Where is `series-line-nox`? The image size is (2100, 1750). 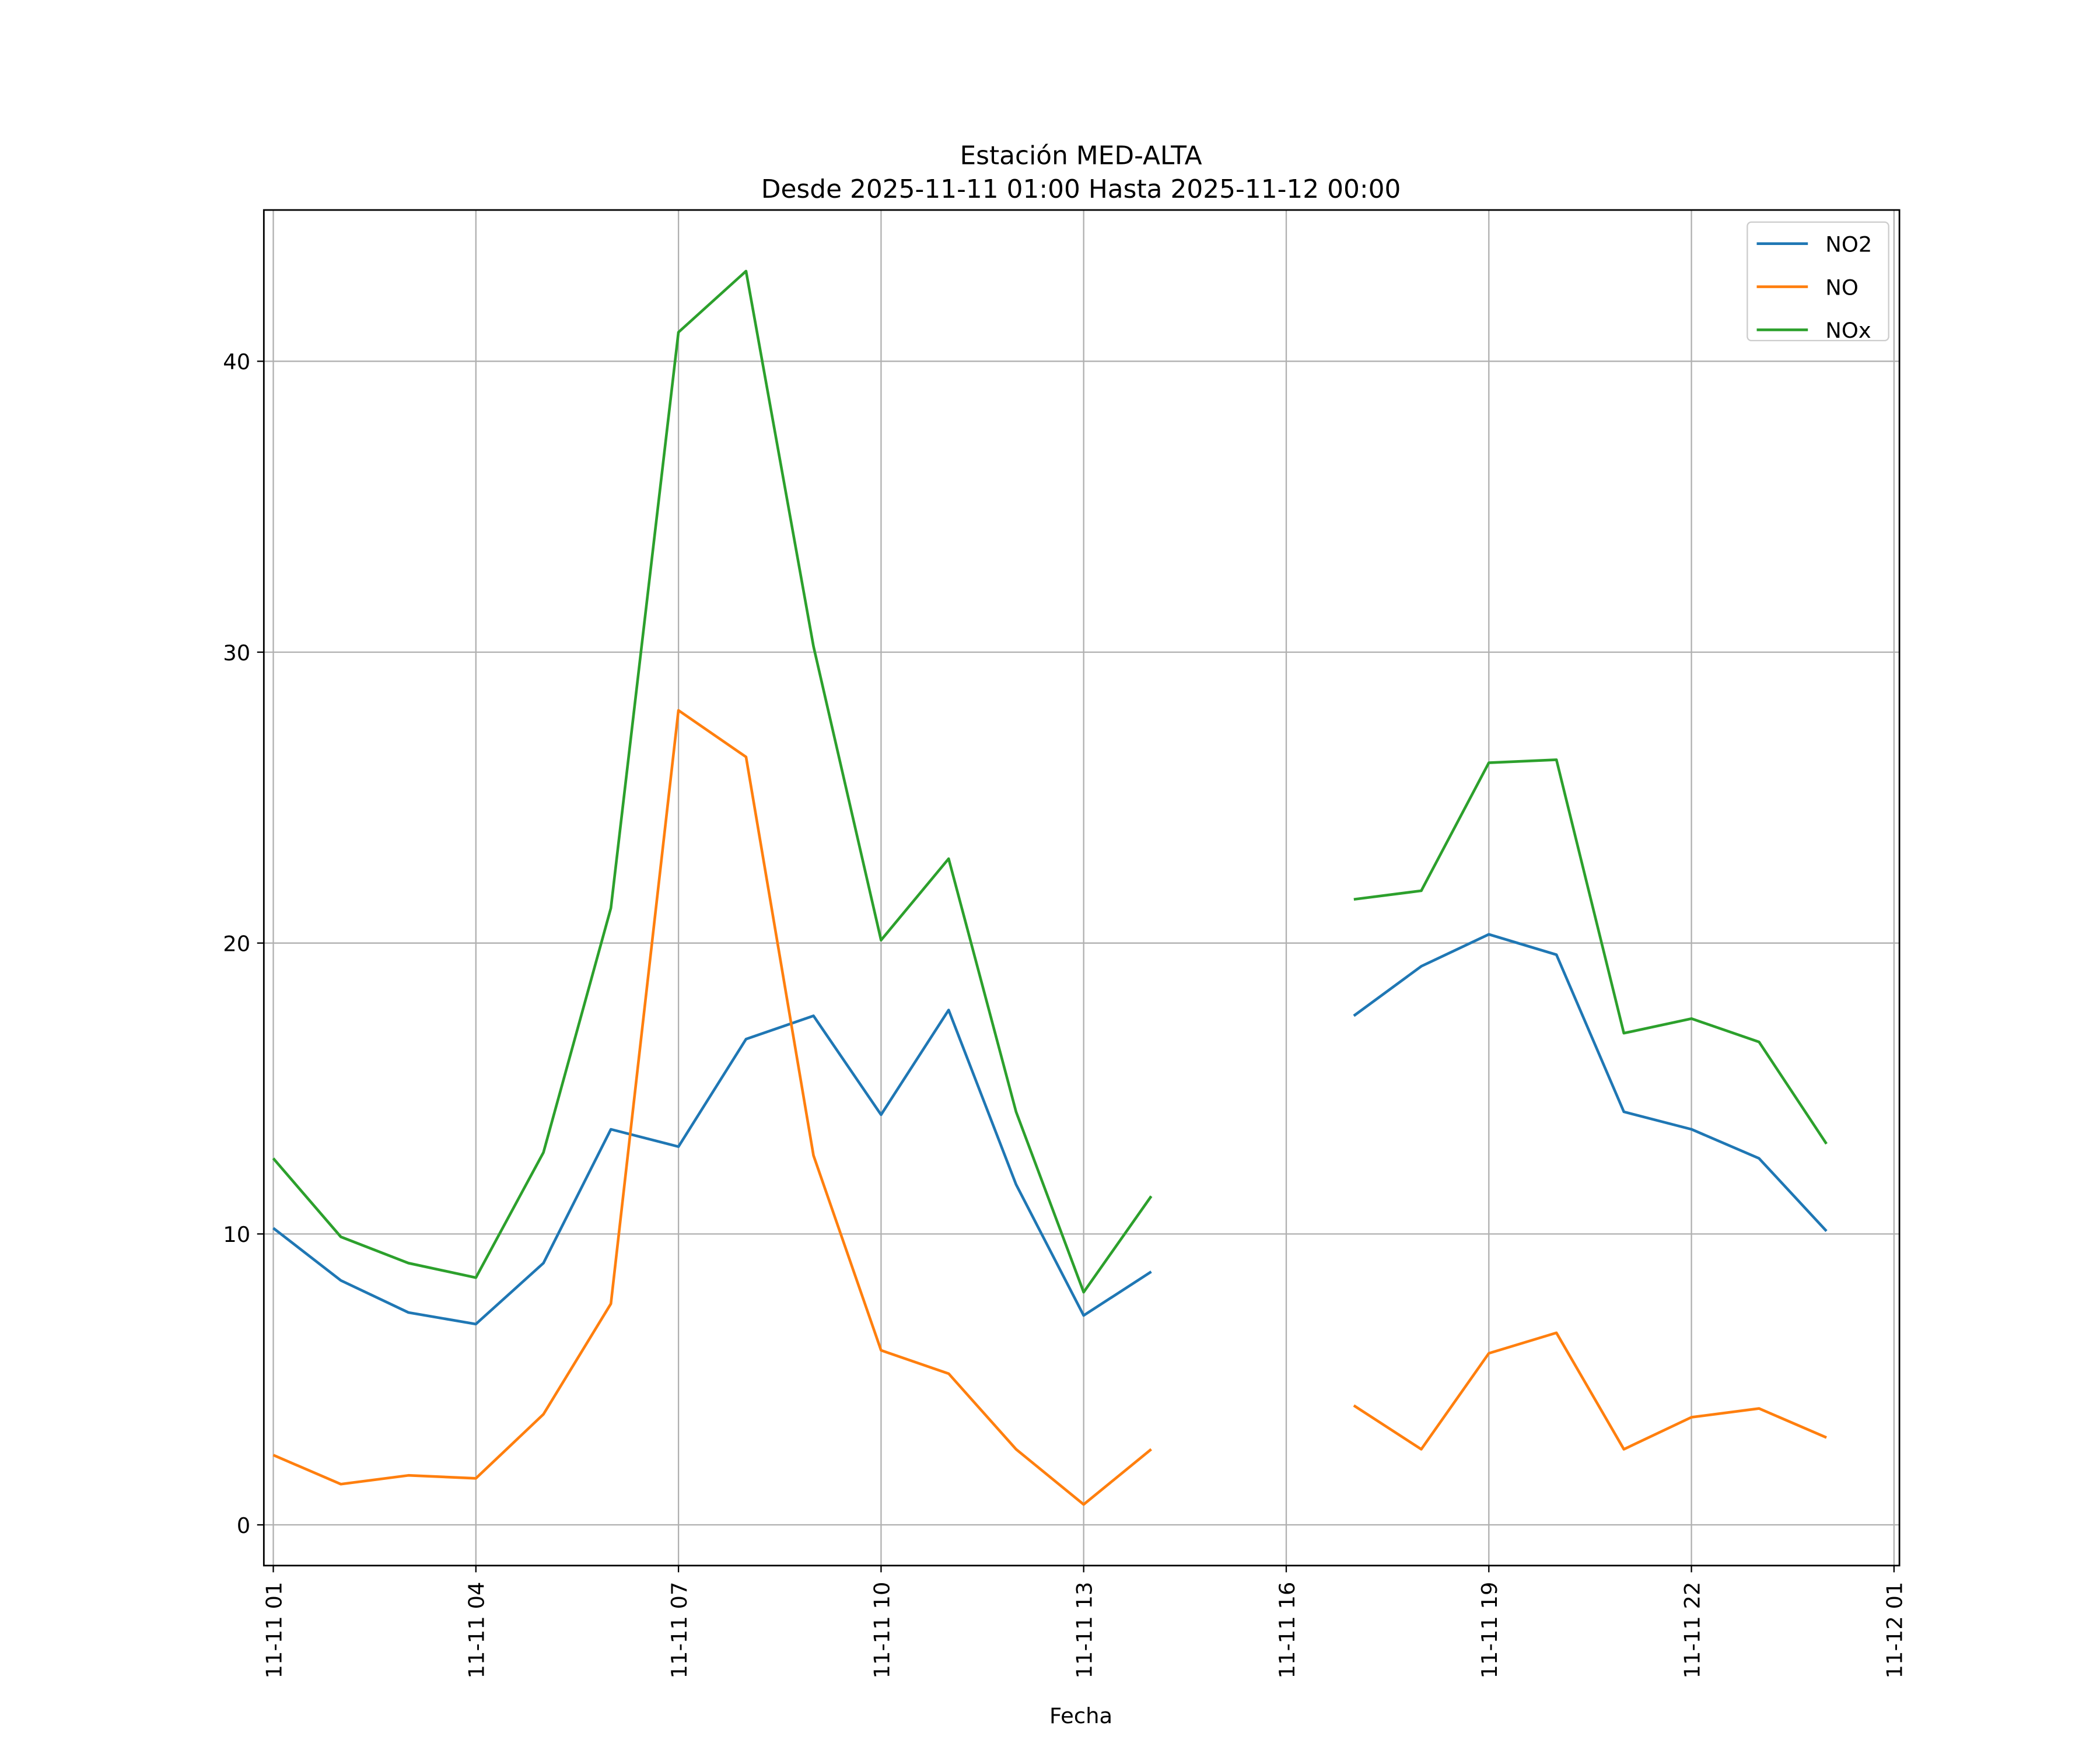
series-line-nox is located at coordinates (1590, 951).